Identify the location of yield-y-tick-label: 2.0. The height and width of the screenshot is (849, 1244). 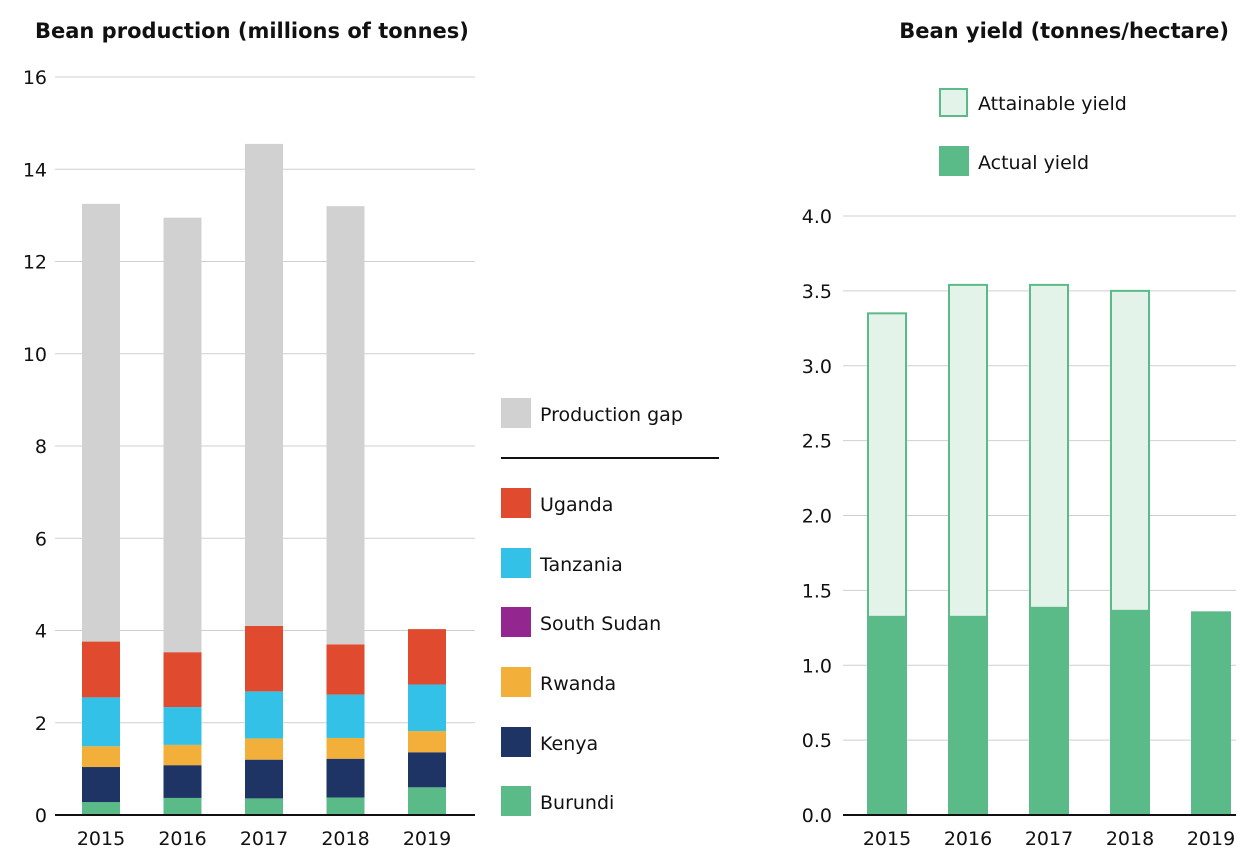
(817, 517).